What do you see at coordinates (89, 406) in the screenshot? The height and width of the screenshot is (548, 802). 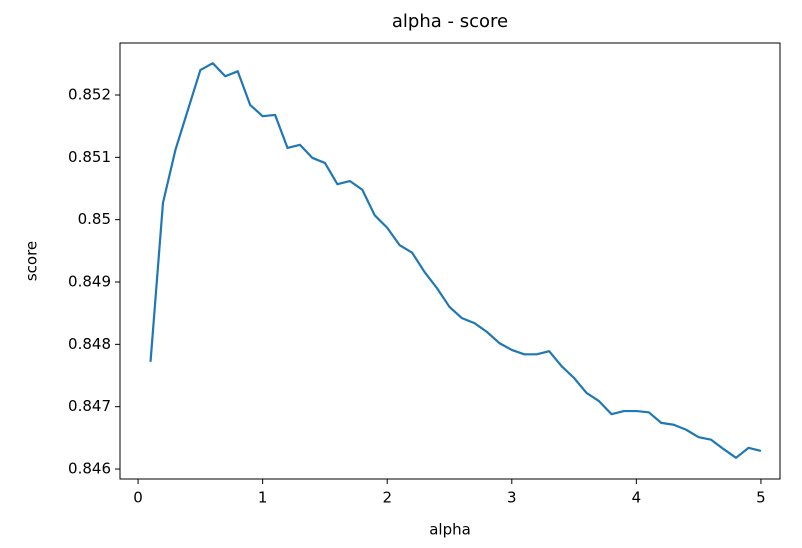 I see `y-tick-label: 0.847` at bounding box center [89, 406].